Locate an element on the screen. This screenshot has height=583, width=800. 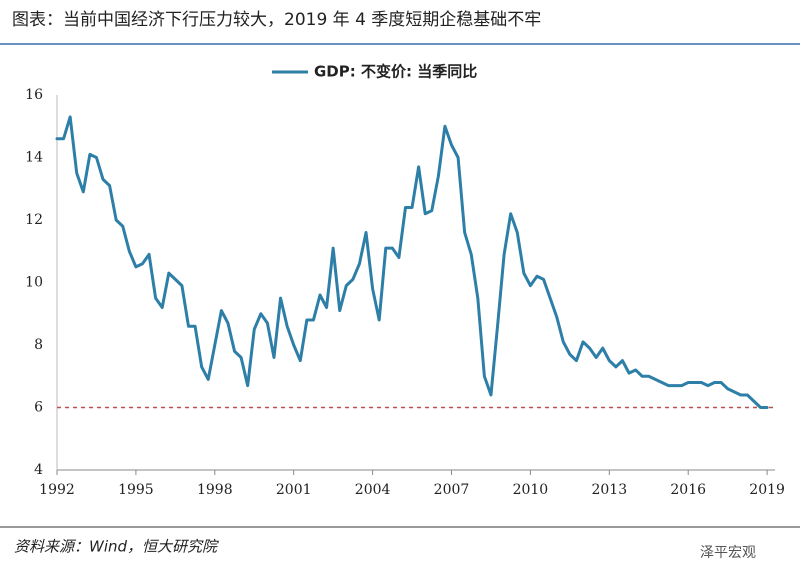
y-tick-label: 4 is located at coordinates (38, 470).